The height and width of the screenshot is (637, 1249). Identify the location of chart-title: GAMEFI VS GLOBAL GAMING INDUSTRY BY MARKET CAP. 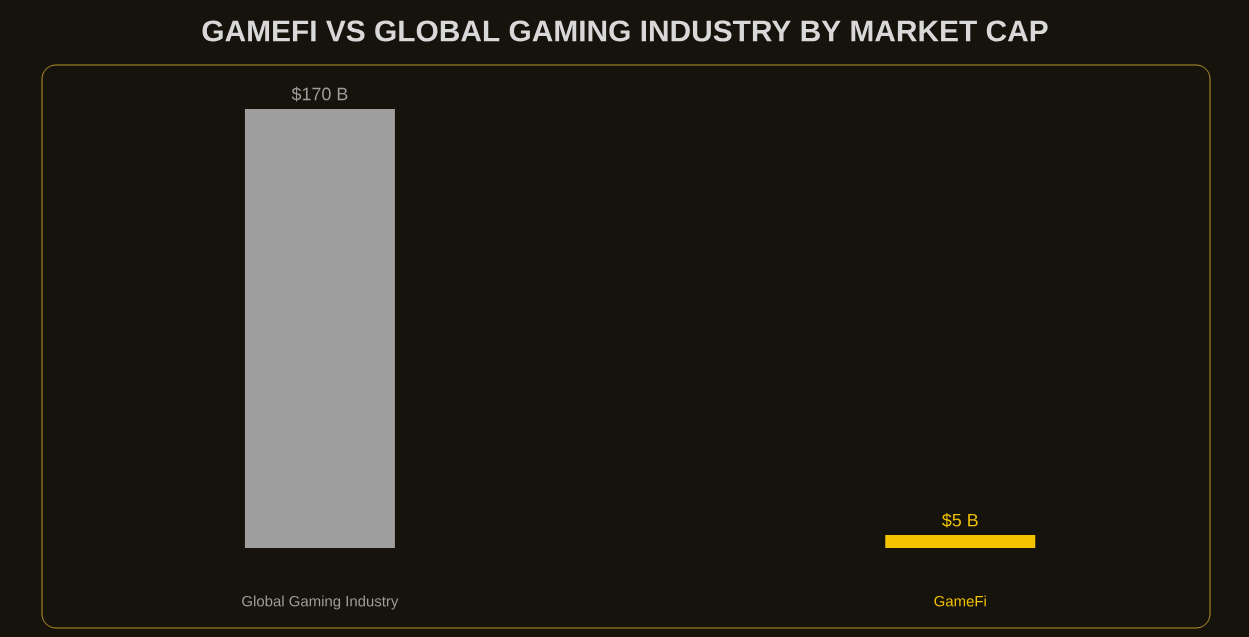
(625, 31).